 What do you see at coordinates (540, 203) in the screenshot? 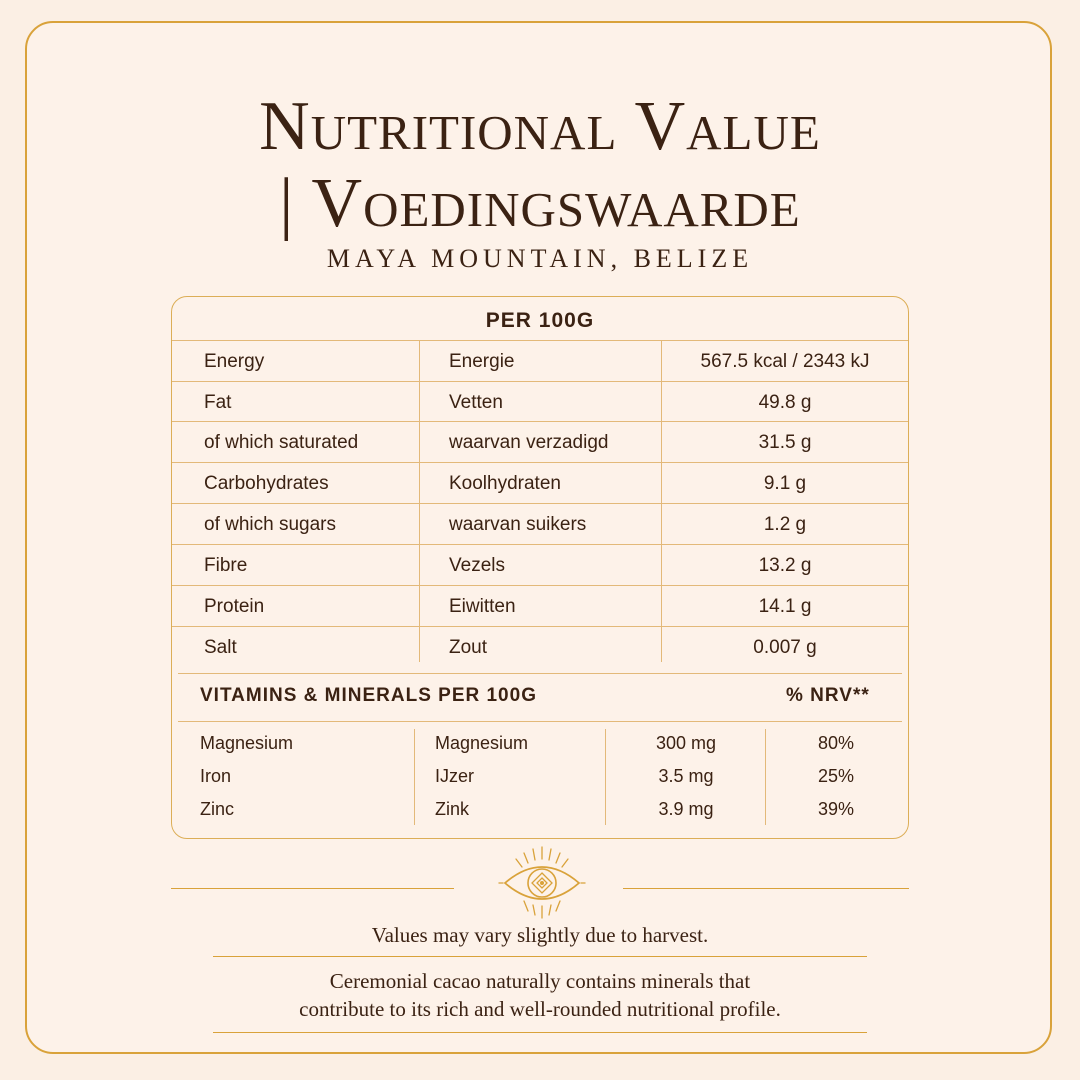
I see `page-title-dutch: | Voedingswaarde` at bounding box center [540, 203].